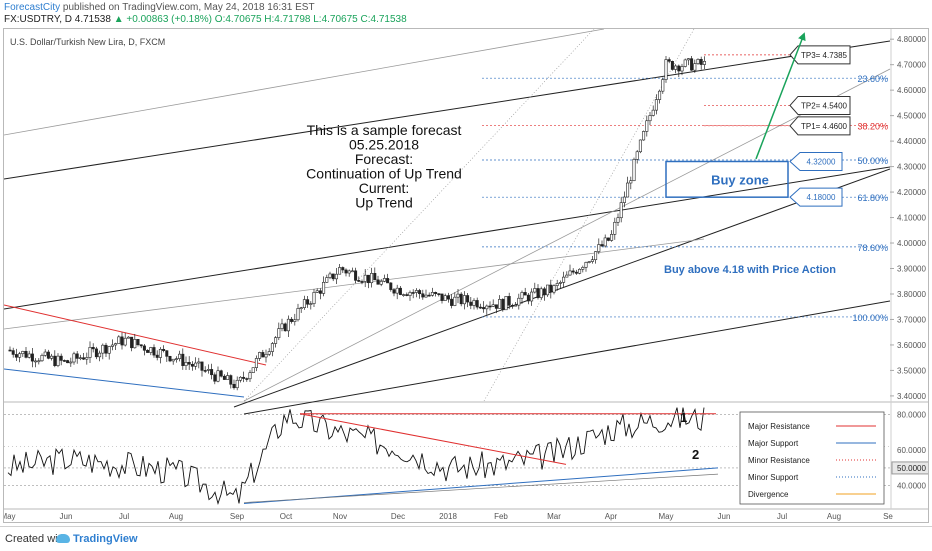  What do you see at coordinates (97, 539) in the screenshot?
I see `tradingview-logo: TradingView` at bounding box center [97, 539].